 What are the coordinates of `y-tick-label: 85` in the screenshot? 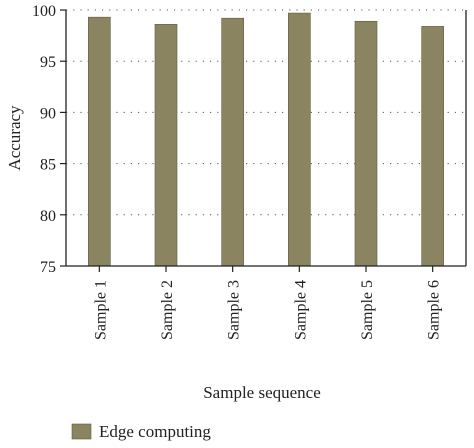 It's located at (48, 165).